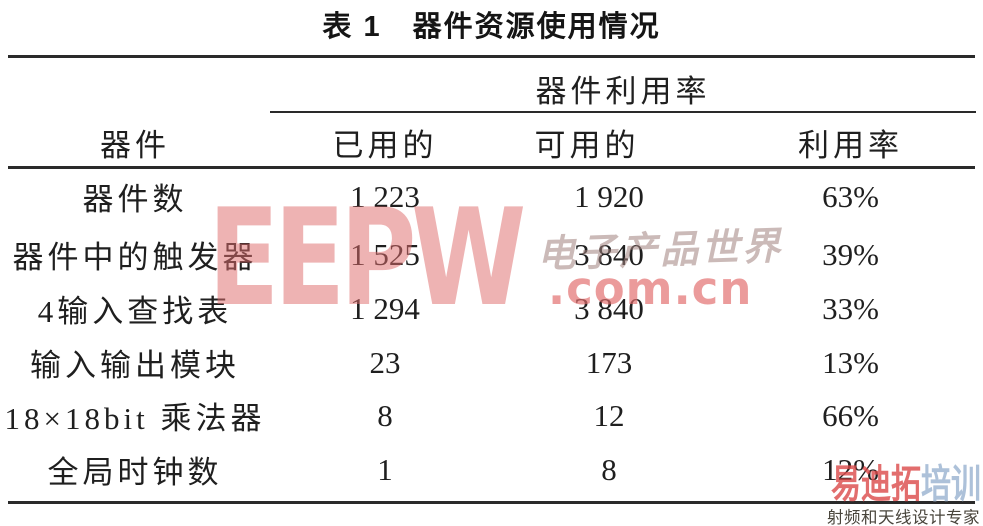  I want to click on available-value: 12, so click(609, 415).